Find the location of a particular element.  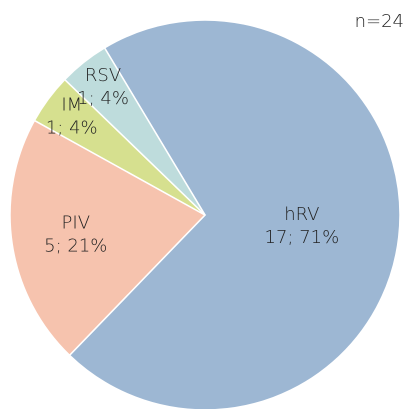

slice-name: IM is located at coordinates (71, 104).